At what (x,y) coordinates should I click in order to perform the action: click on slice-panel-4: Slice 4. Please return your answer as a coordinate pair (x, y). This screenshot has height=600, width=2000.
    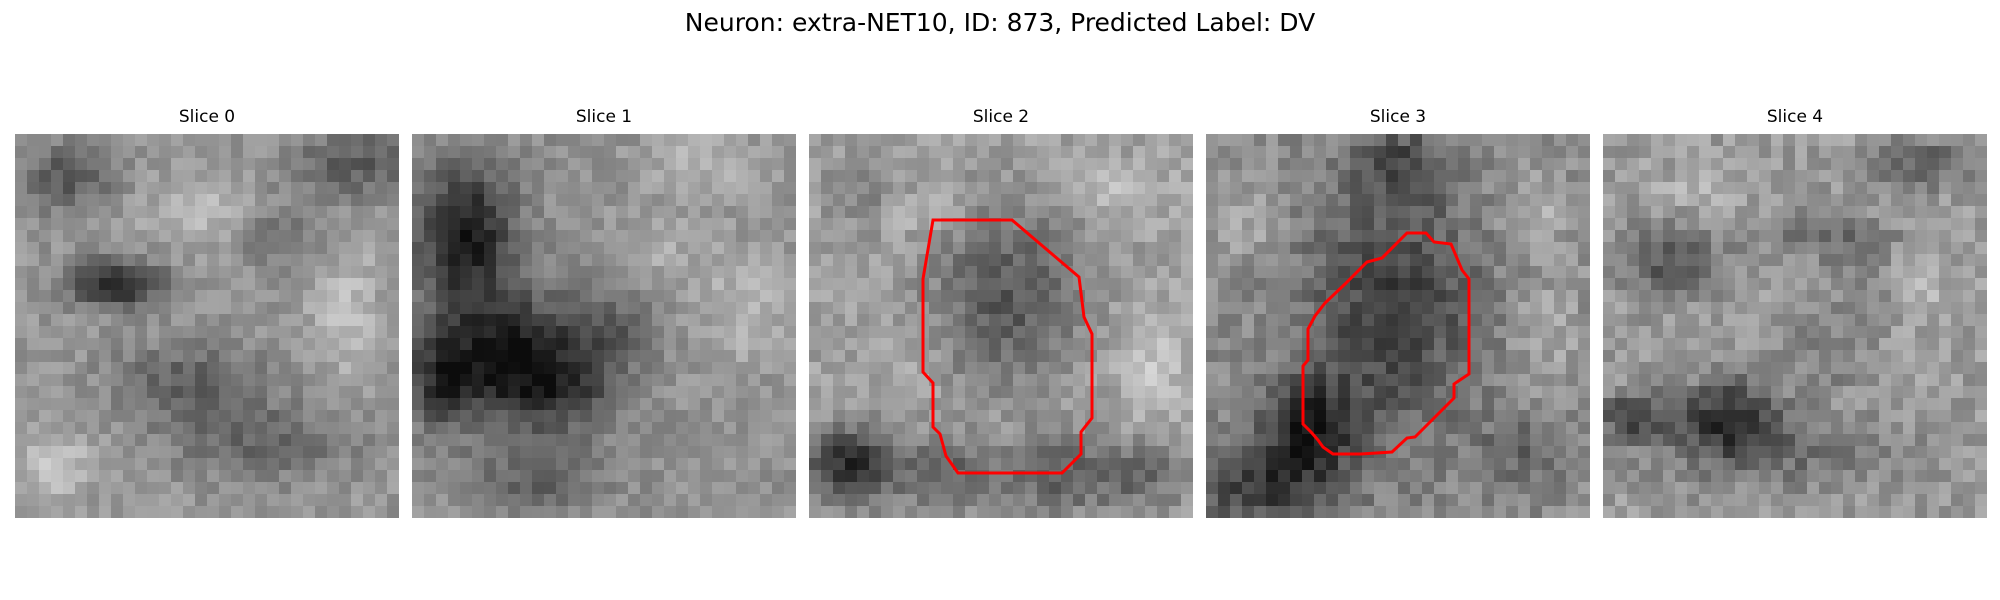
    Looking at the image, I should click on (1795, 312).